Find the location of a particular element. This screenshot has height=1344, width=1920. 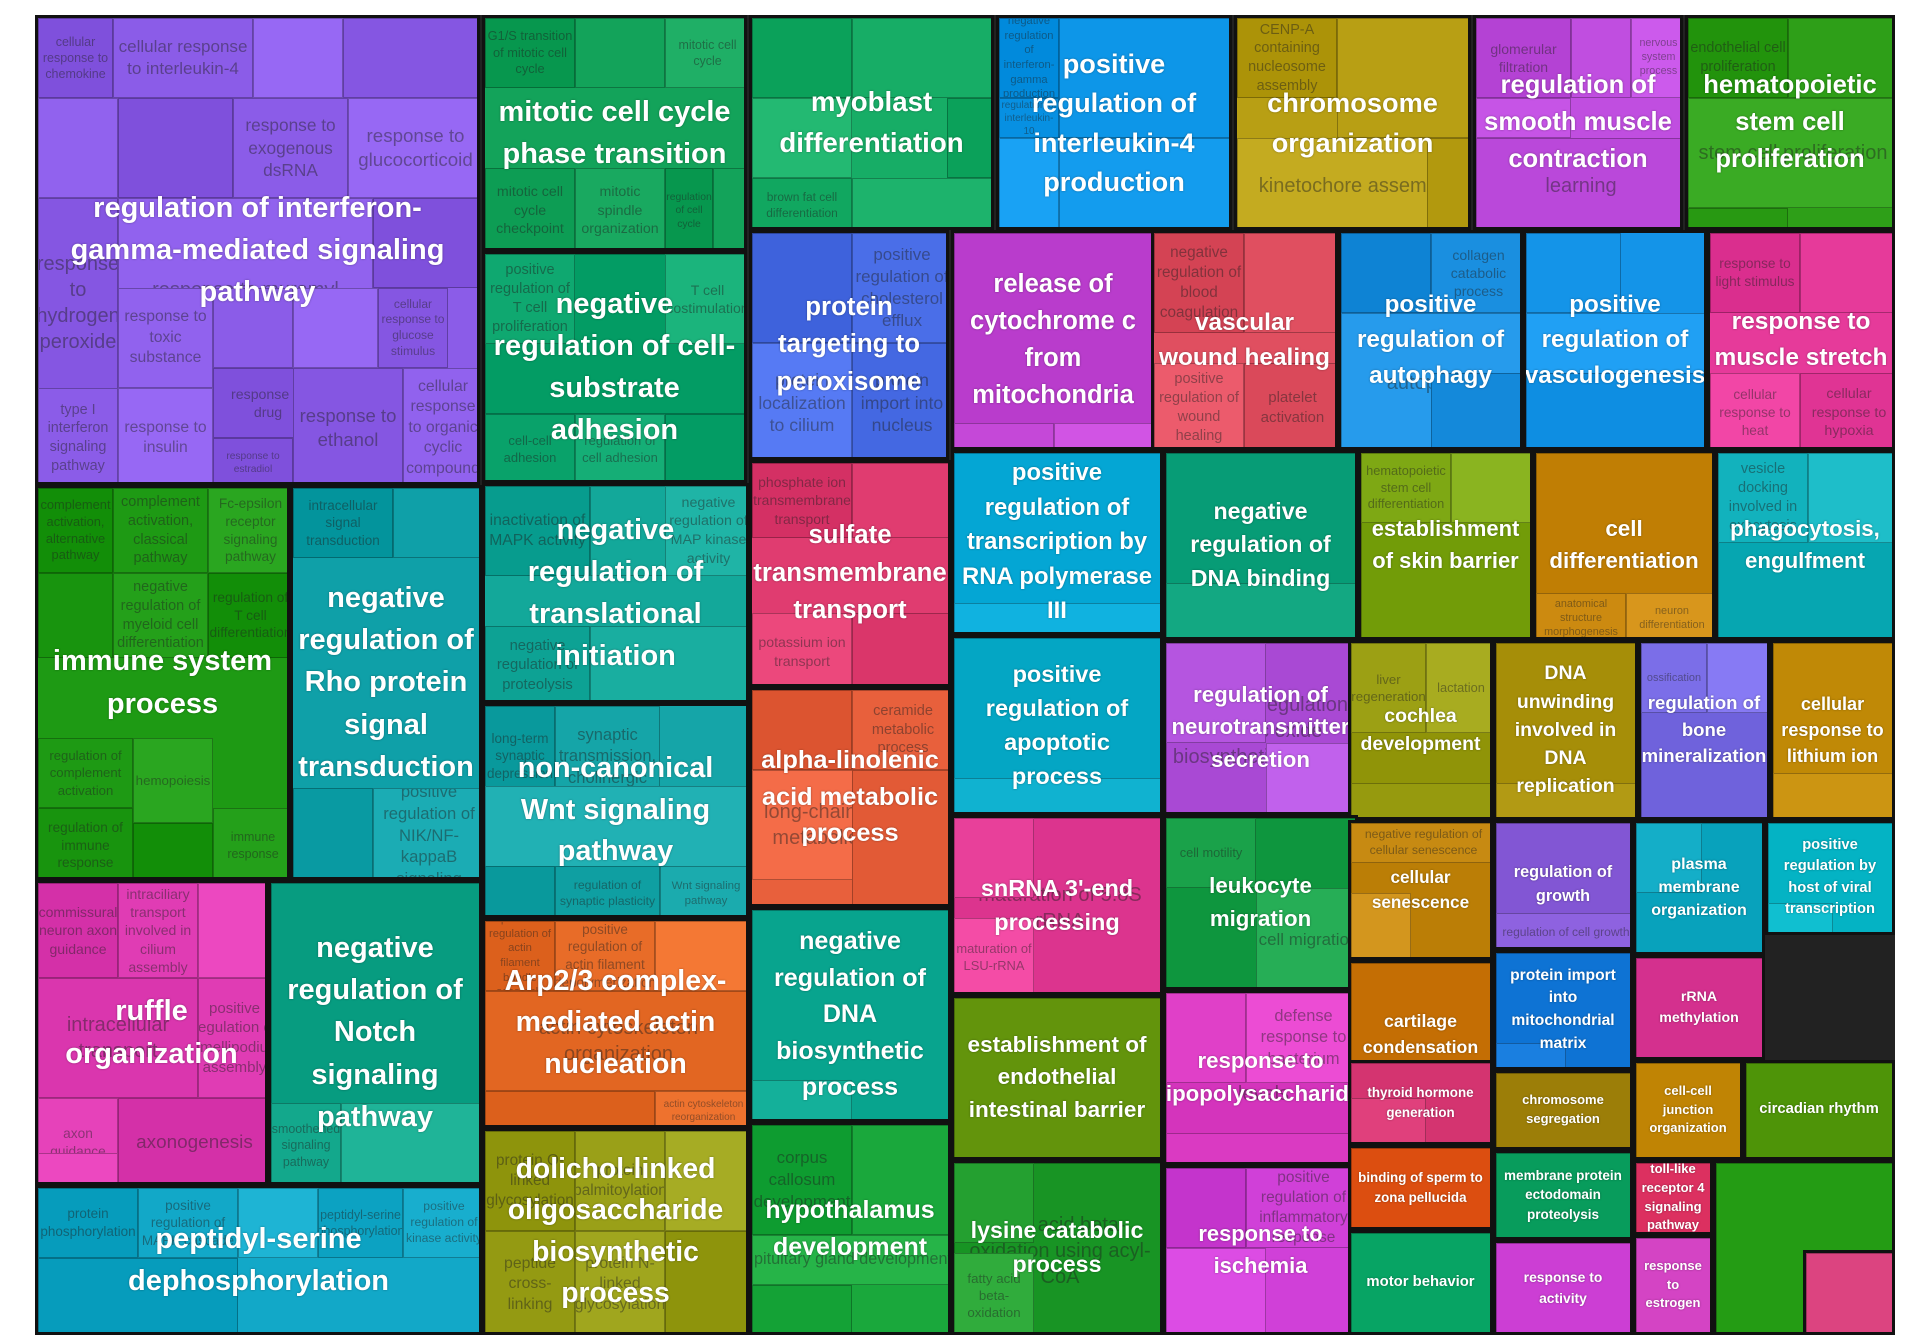

treemap-term-label: Fc-epsilon receptor signaling pathway is located at coordinates (250, 530).